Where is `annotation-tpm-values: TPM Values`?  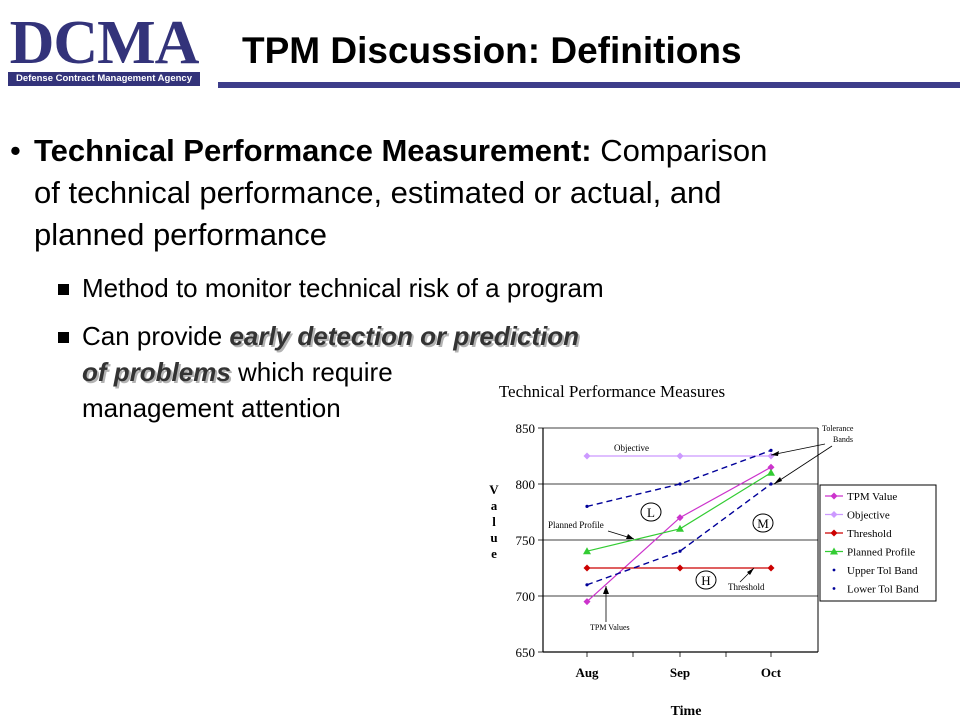
annotation-tpm-values: TPM Values is located at coordinates (610, 627).